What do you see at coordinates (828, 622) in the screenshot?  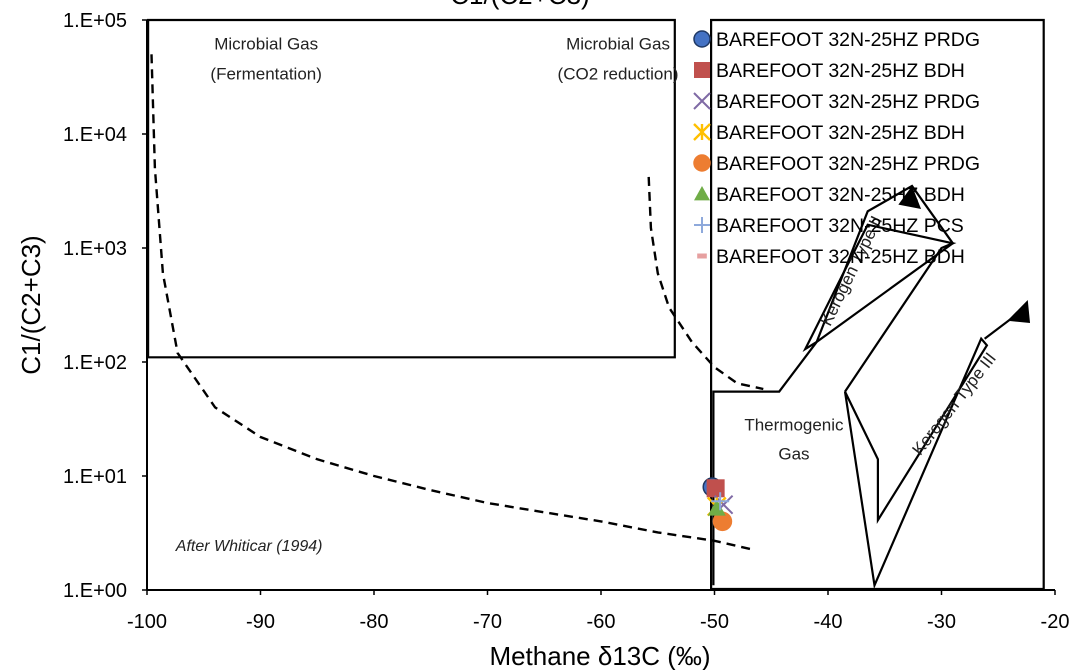 I see `x-tick-label-6: -40` at bounding box center [828, 622].